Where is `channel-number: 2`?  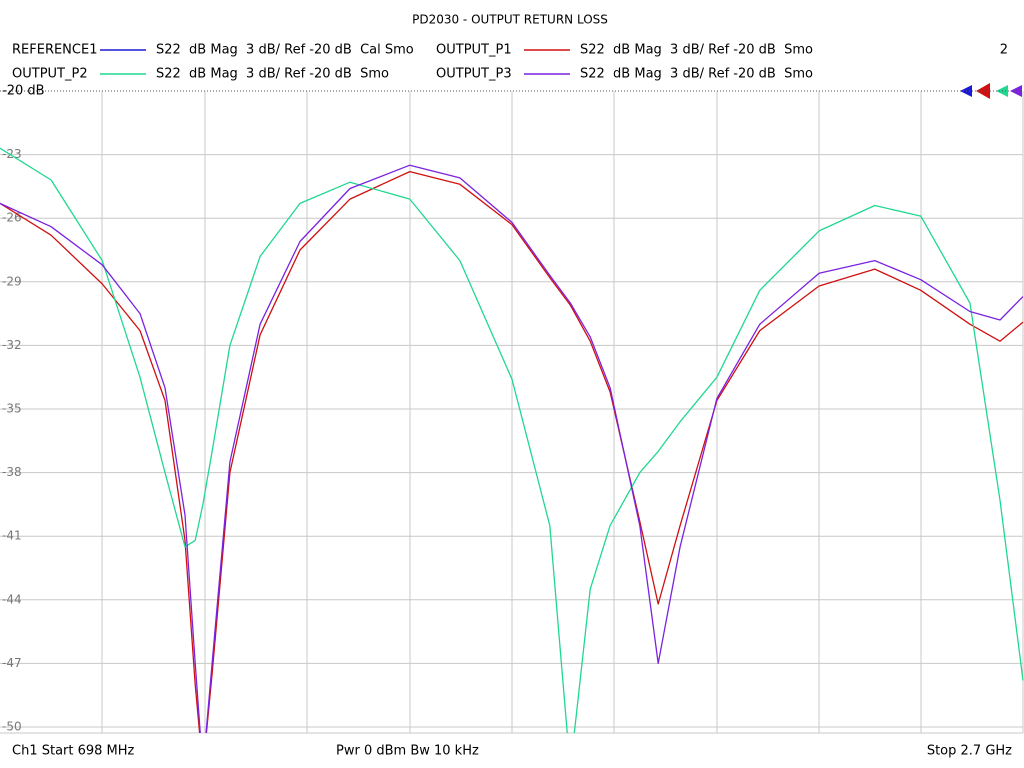
channel-number: 2 is located at coordinates (1004, 50).